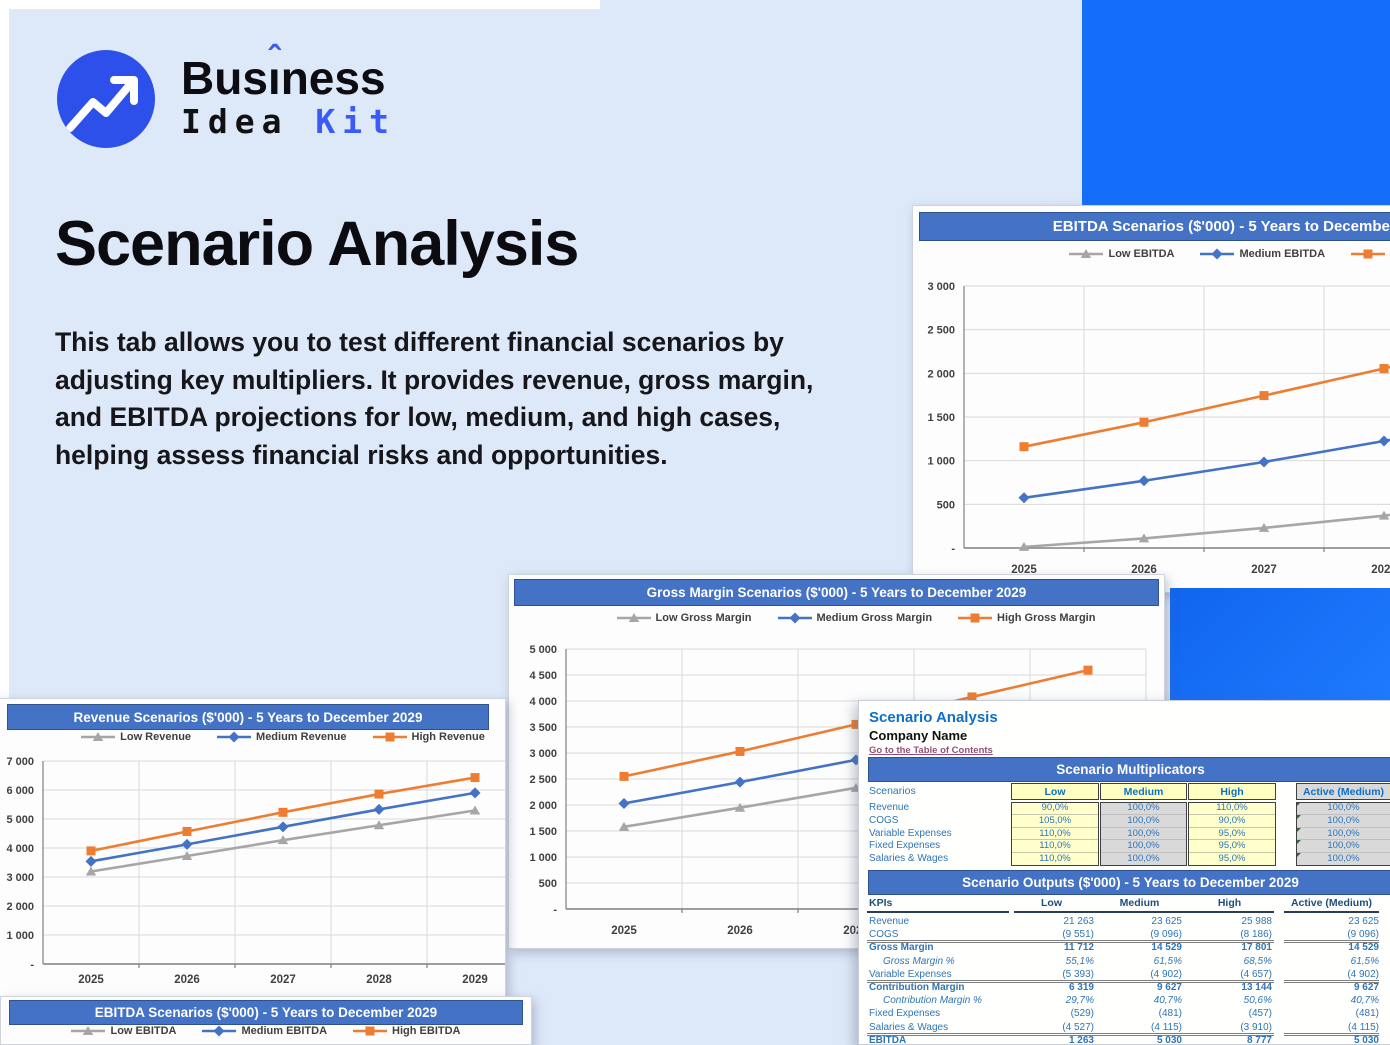 The height and width of the screenshot is (1045, 1390). I want to click on output-cell-high: (8 186), so click(1256, 935).